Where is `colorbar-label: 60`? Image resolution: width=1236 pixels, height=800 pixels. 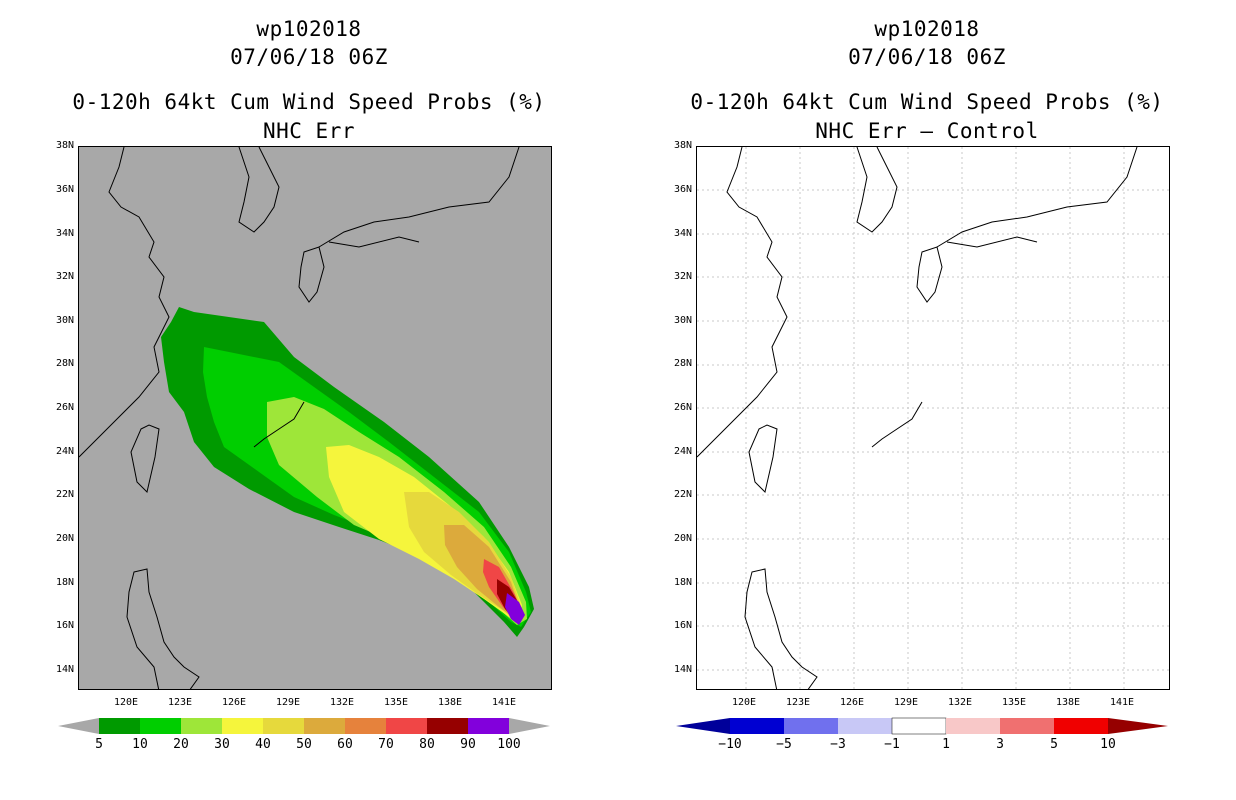 colorbar-label: 60 is located at coordinates (345, 744).